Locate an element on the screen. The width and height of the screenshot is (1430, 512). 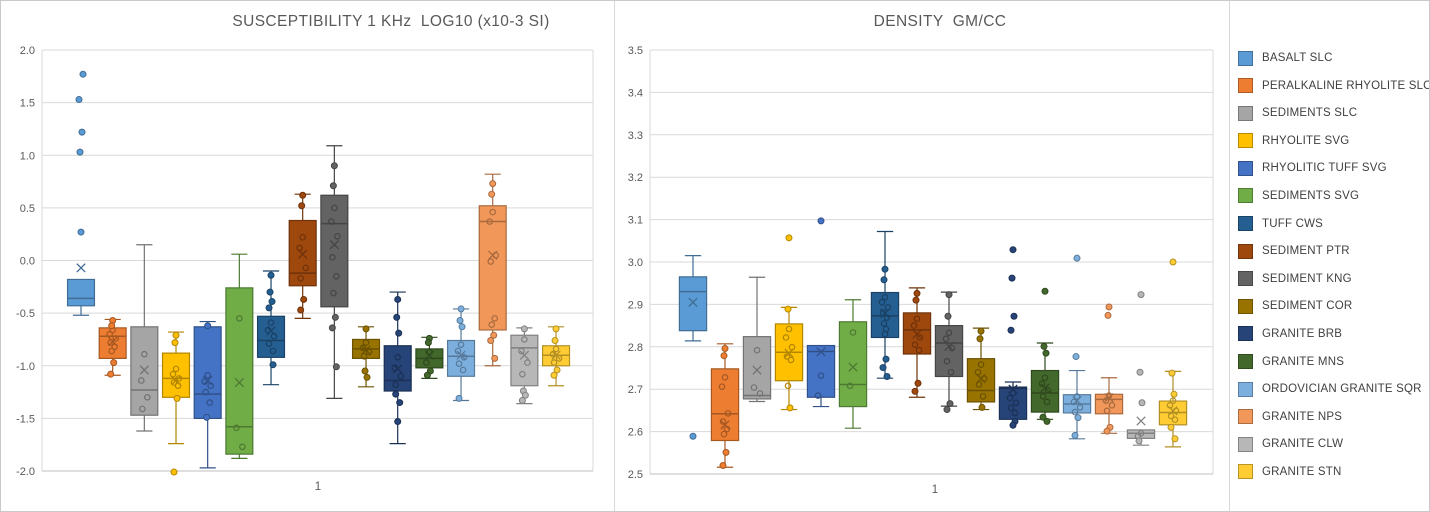
legend-item-rhyolite-svg: RHYOLITE SVG is located at coordinates (1333, 141).